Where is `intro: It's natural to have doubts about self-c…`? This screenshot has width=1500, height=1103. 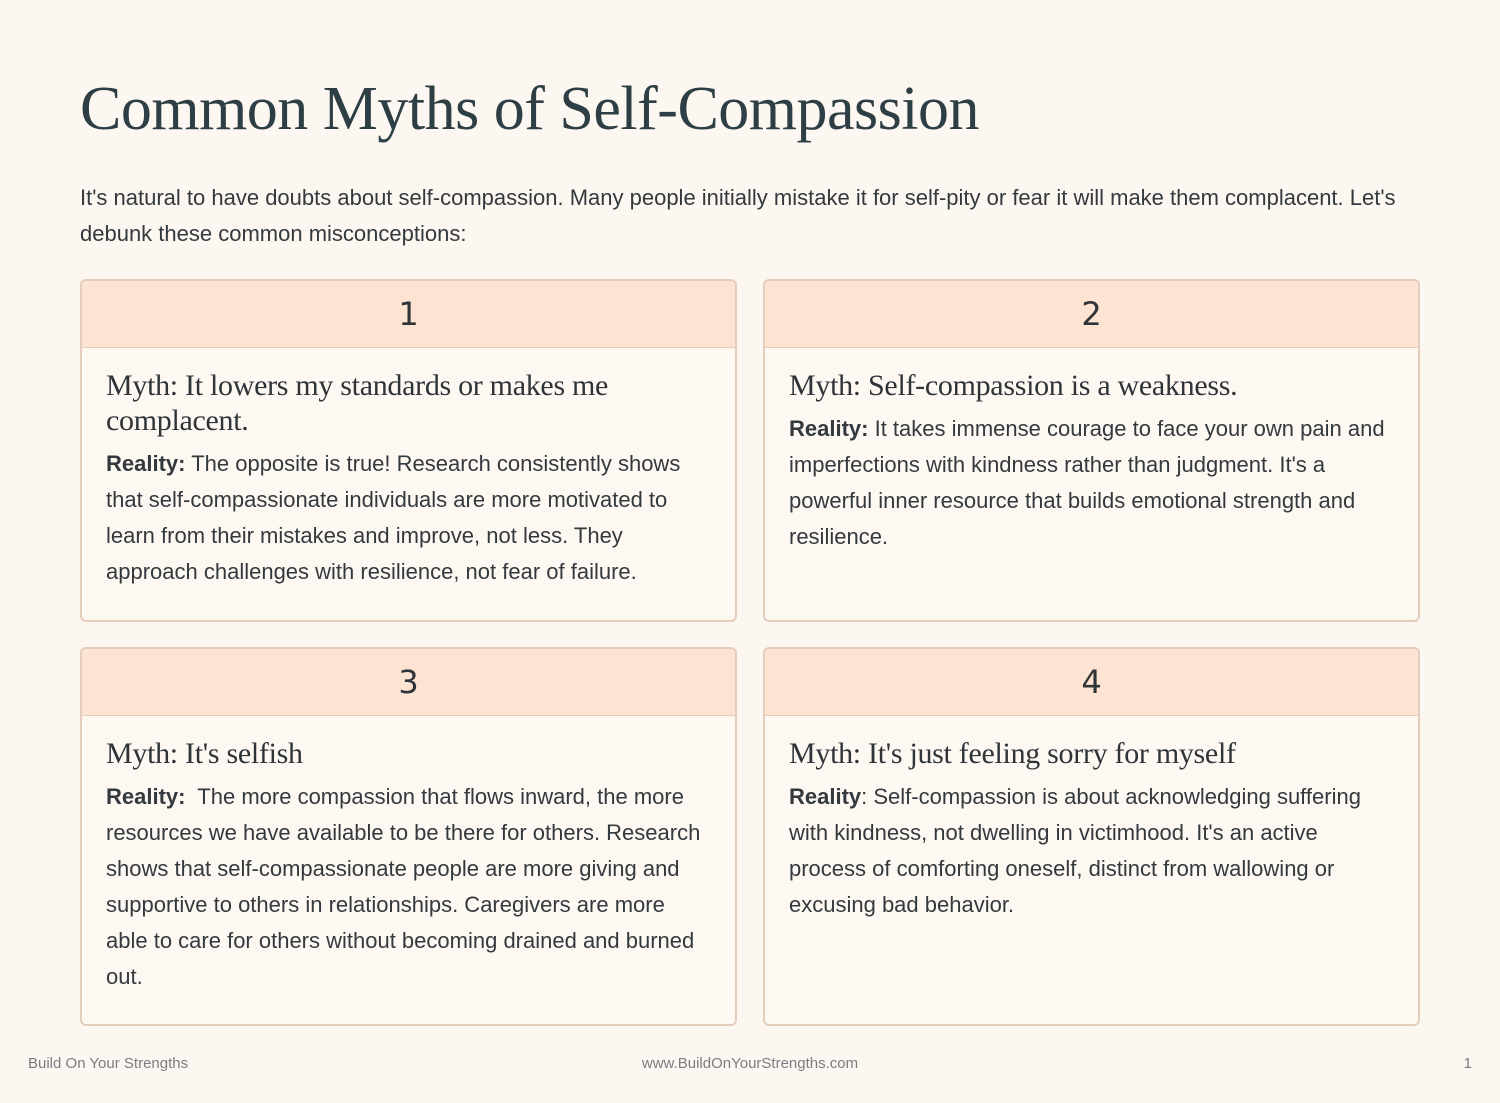
intro: It's natural to have doubts about self-c… is located at coordinates (738, 215).